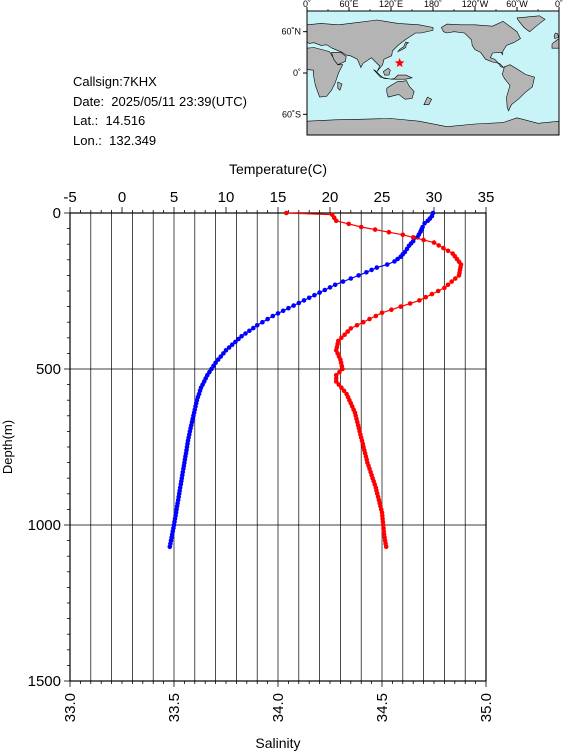 Image resolution: width=564 pixels, height=751 pixels. Describe the element at coordinates (291, 32) in the screenshot. I see `map-lat-label: 60˚N` at that location.